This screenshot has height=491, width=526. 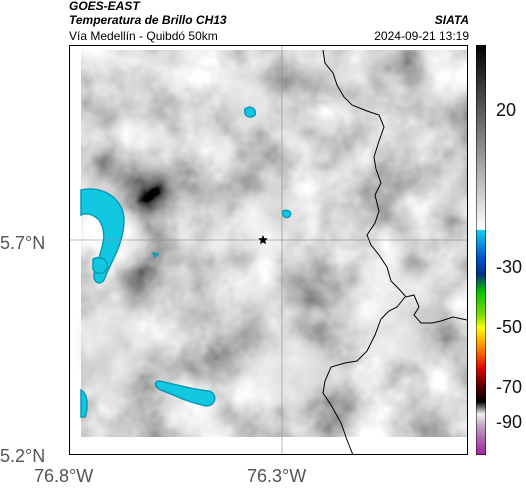 What do you see at coordinates (23, 456) in the screenshot?
I see `latitude-label: 5.2°N` at bounding box center [23, 456].